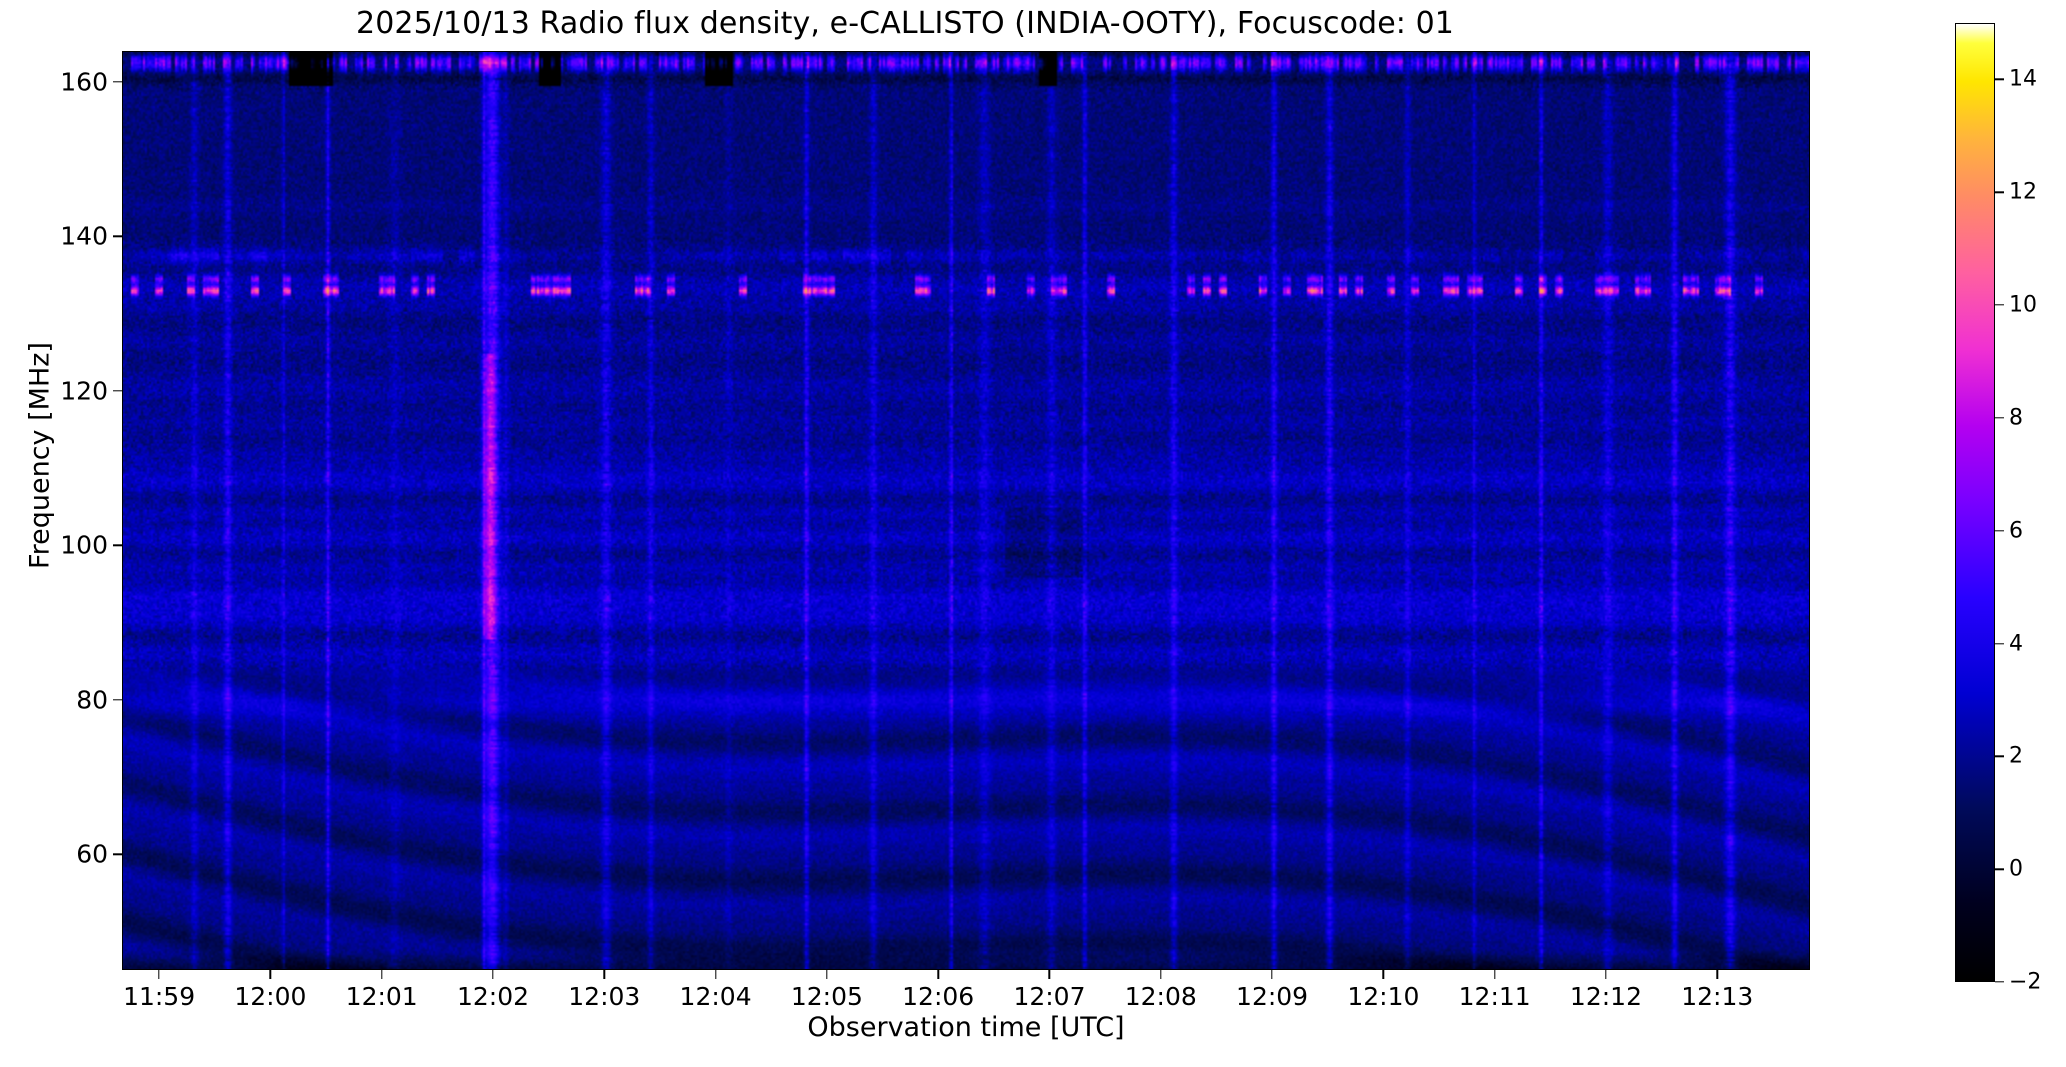 The image size is (2066, 1067). Describe the element at coordinates (604, 996) in the screenshot. I see `x-tick-label: 12:03` at that location.